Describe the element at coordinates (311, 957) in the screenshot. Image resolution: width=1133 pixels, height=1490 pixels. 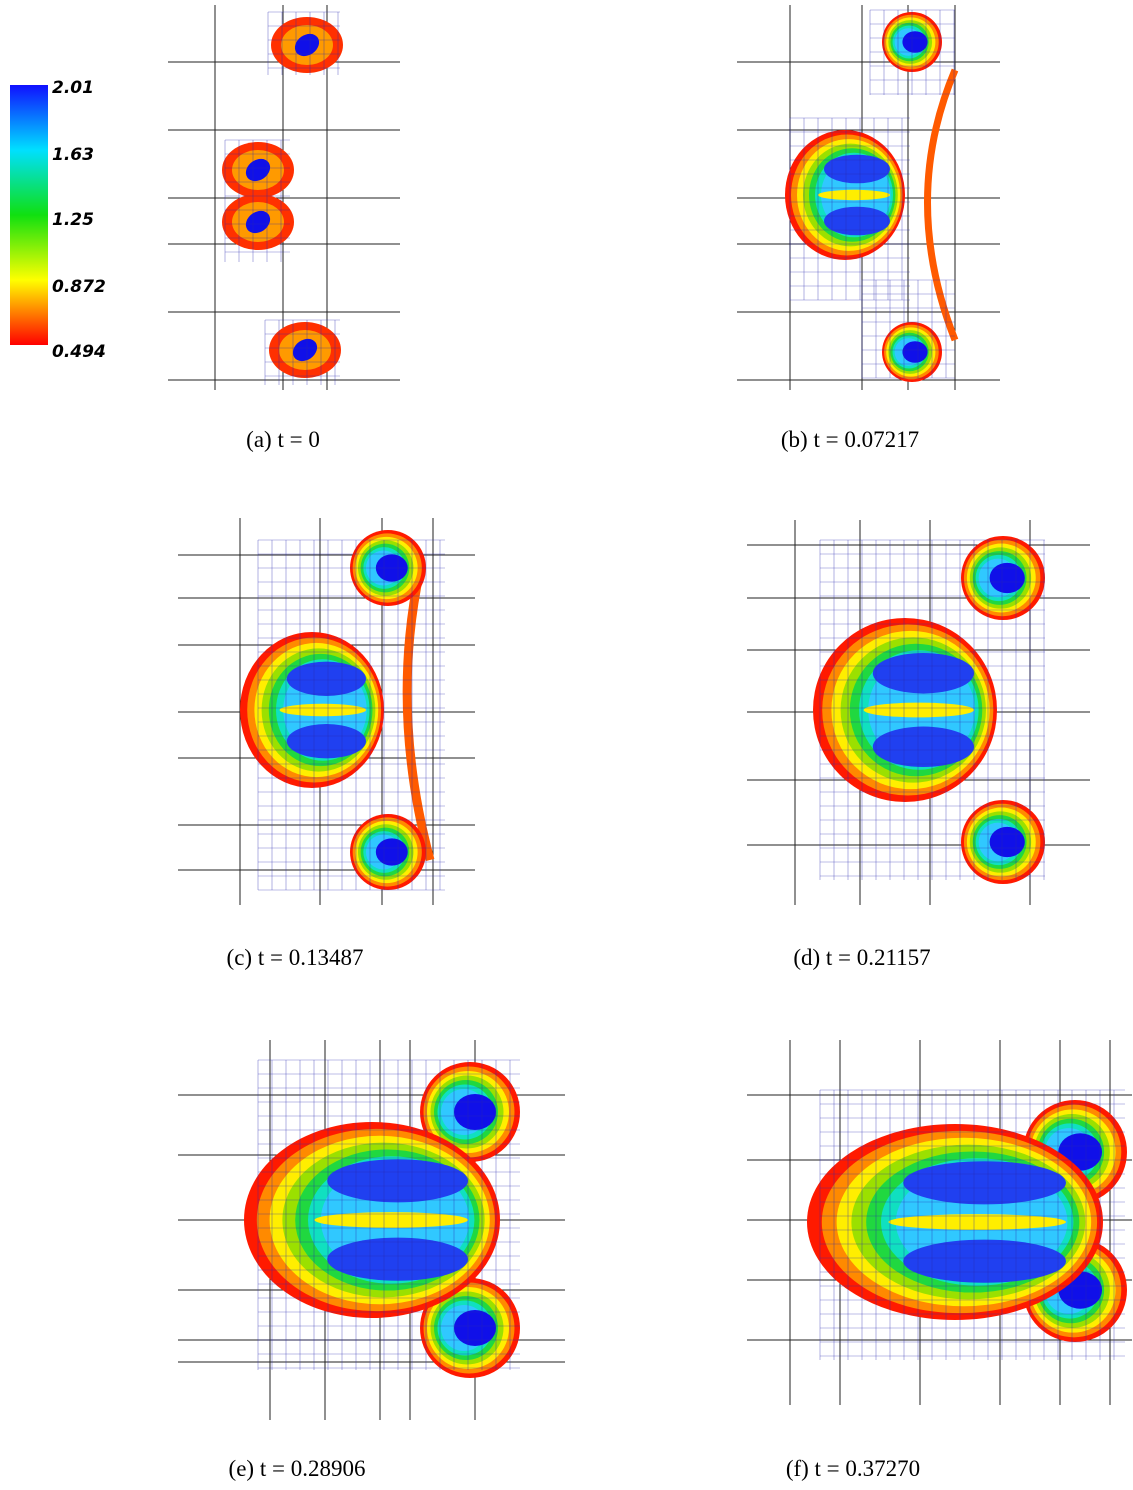
I see `caption-expression: t = 0.13487` at that location.